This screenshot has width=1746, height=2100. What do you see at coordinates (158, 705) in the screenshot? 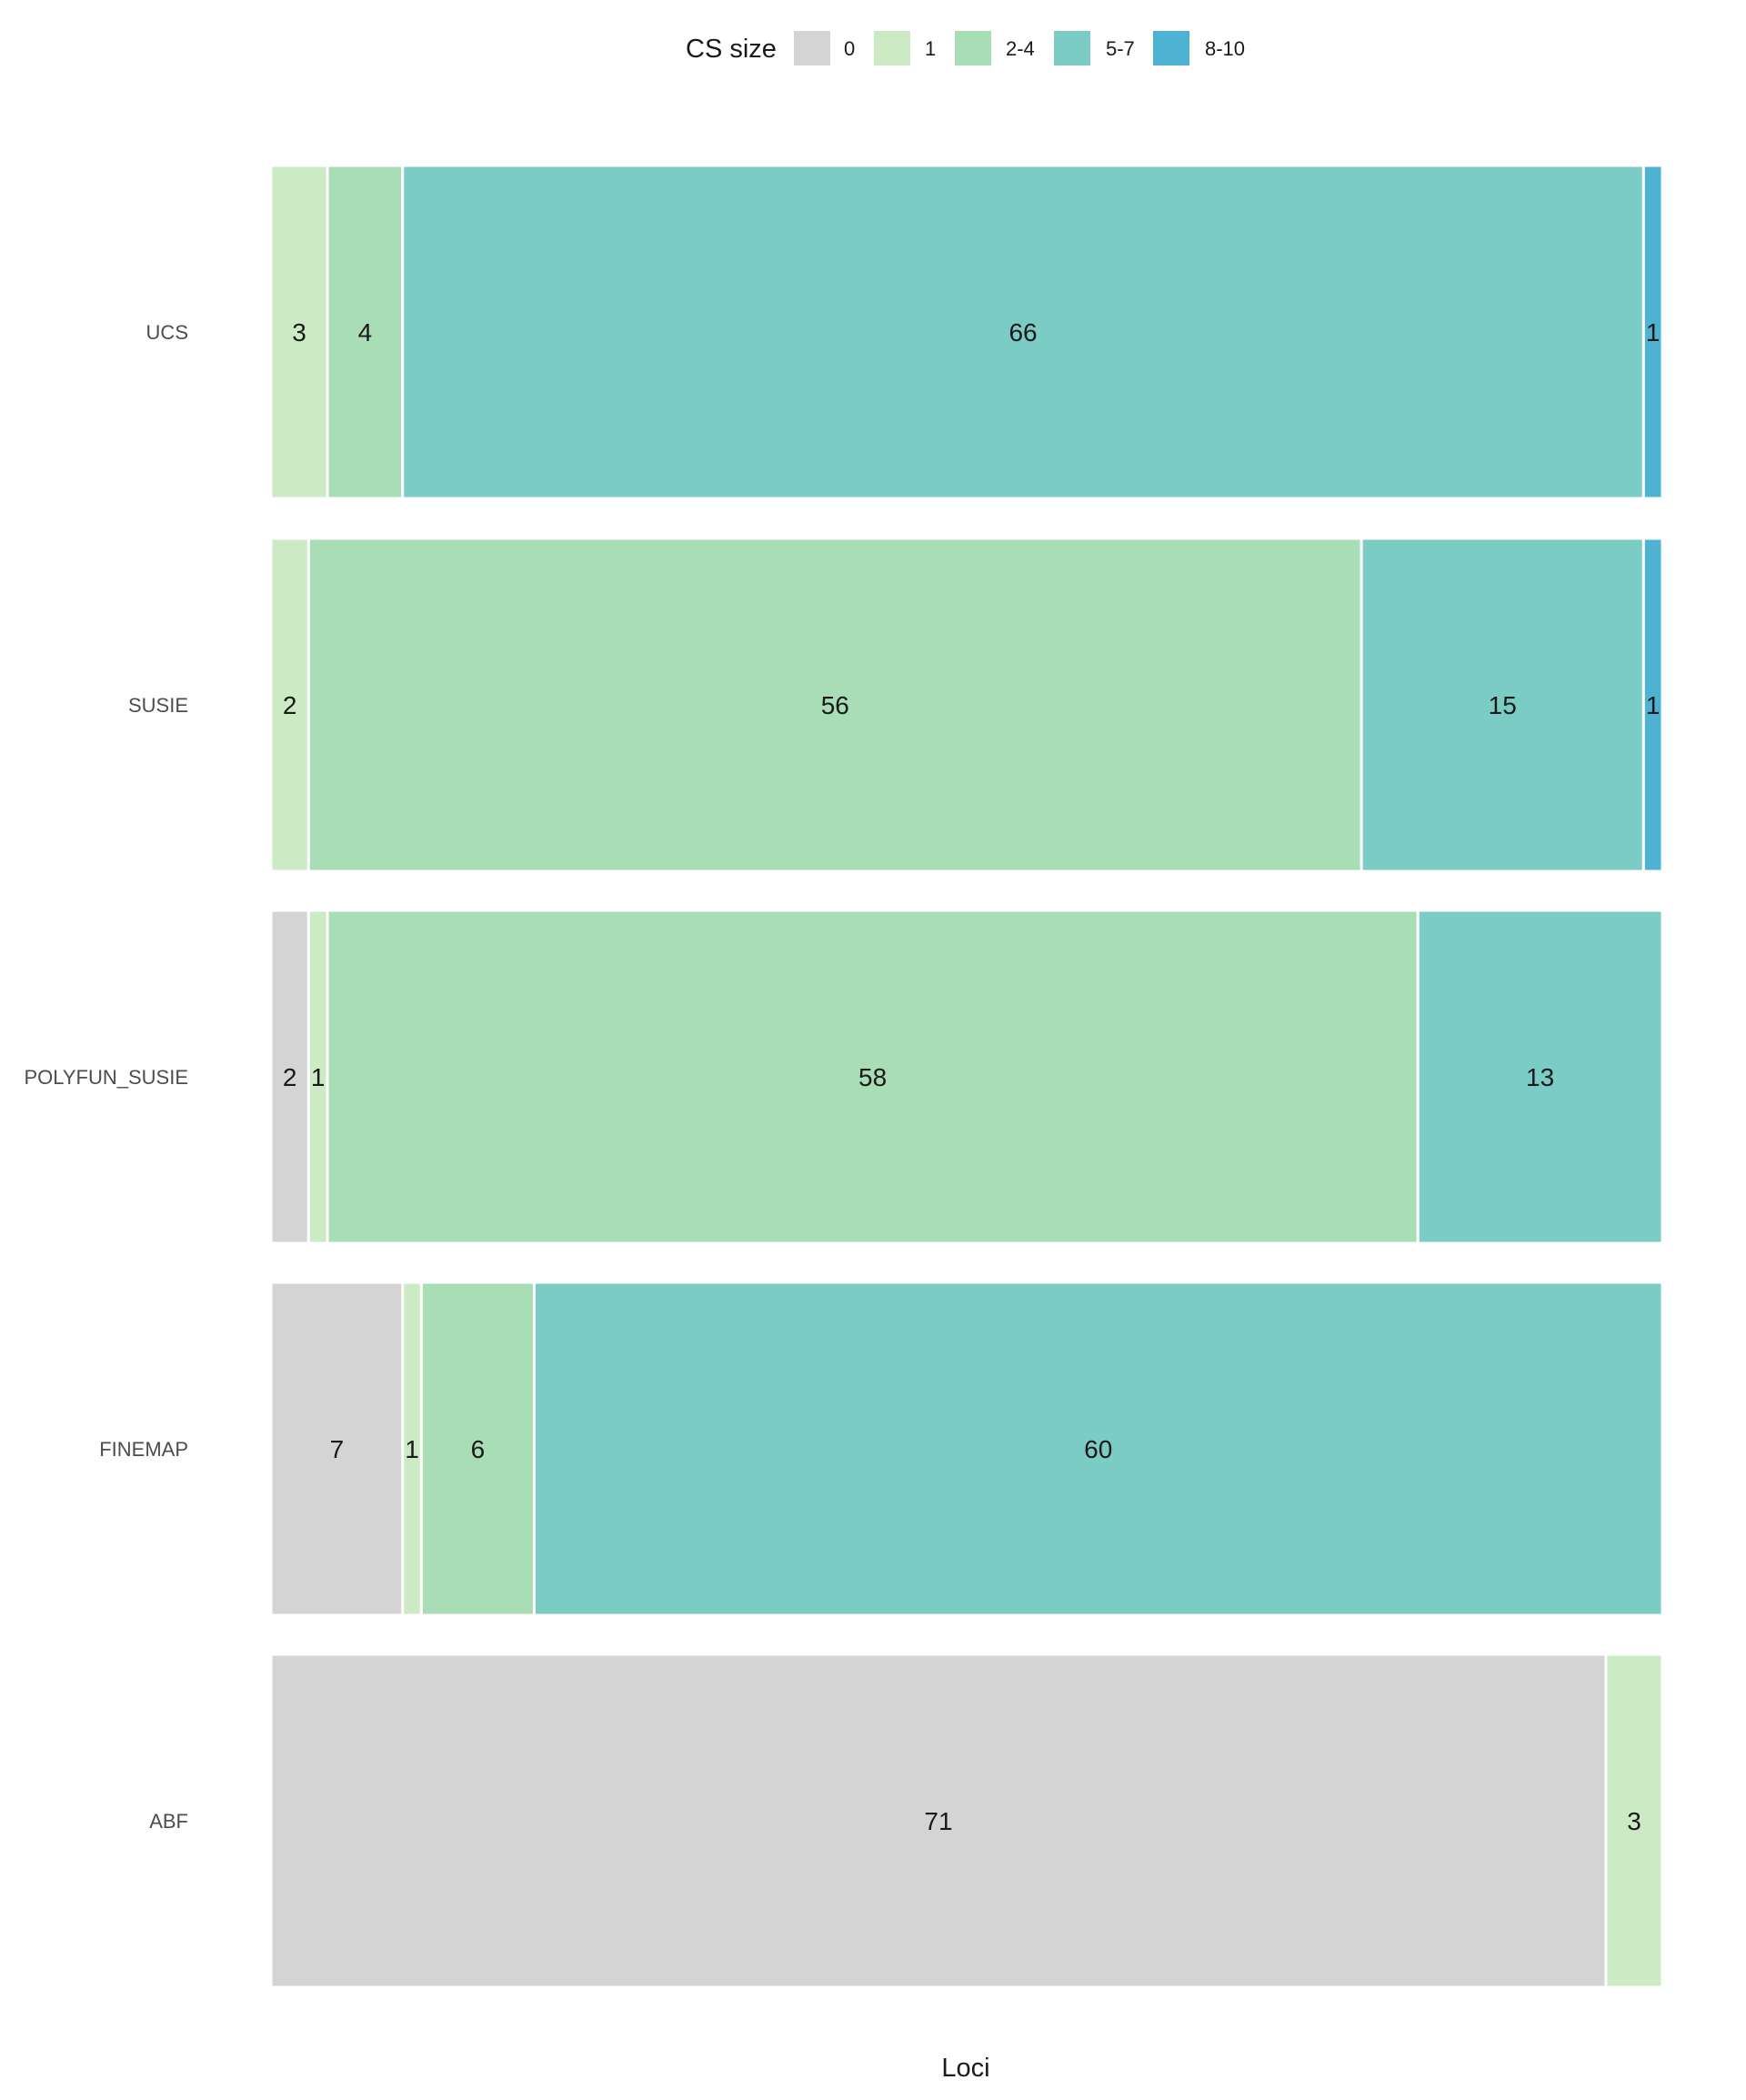
I see `row-label-susie: SUSIE` at bounding box center [158, 705].